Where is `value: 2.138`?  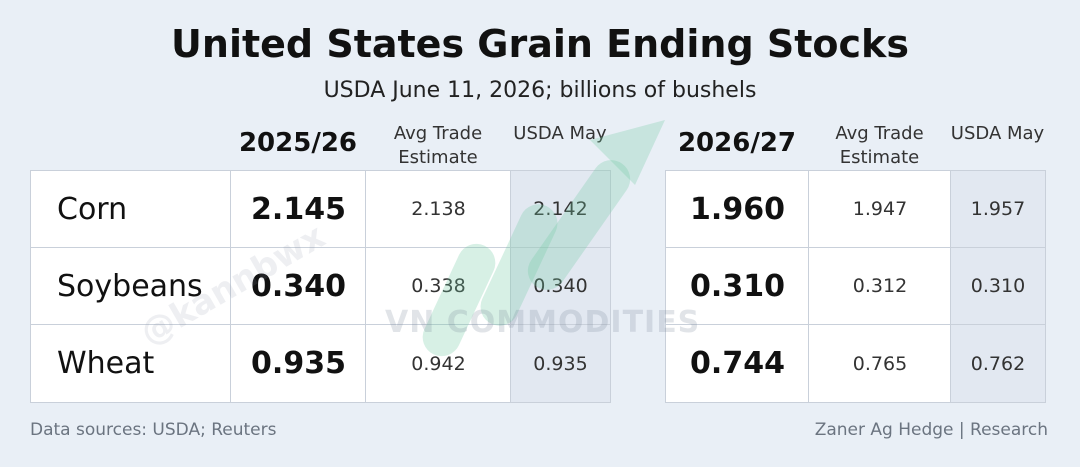 value: 2.138 is located at coordinates (438, 209).